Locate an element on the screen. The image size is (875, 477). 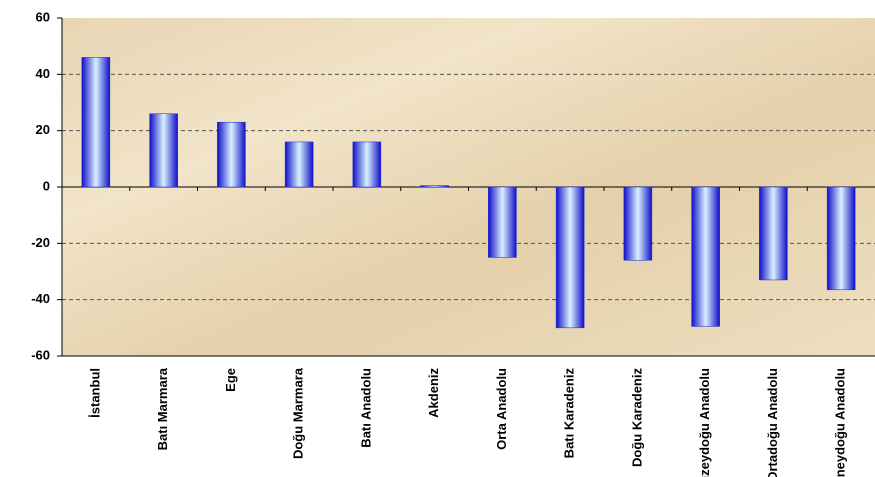
x-tick-label: Batı Marmara is located at coordinates (162, 408).